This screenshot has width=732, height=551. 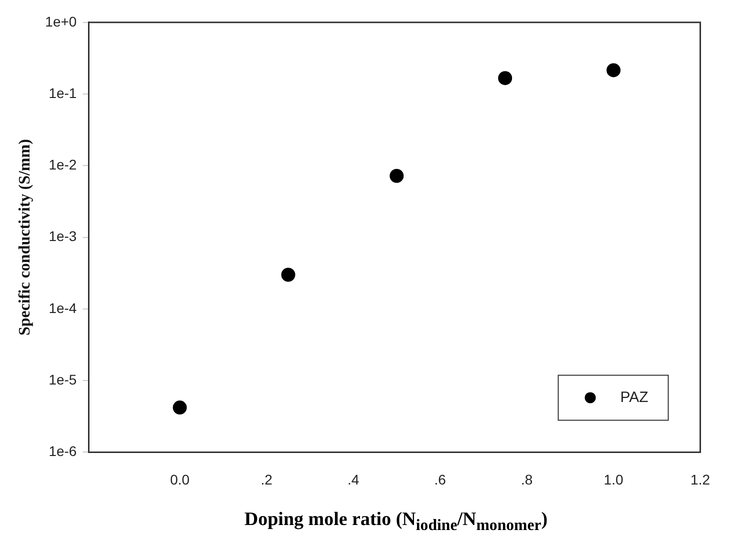 I want to click on x-tick-label: 1.2, so click(x=700, y=479).